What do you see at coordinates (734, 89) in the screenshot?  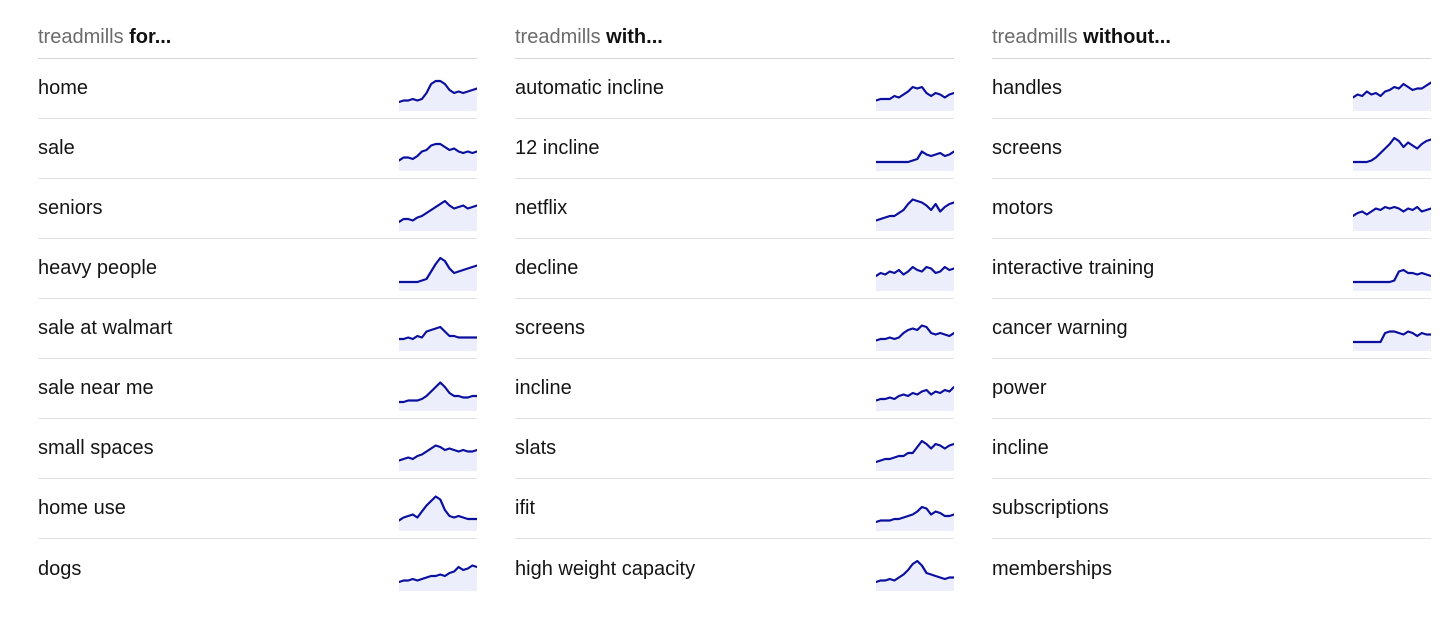 I see `search-row: automatic incline` at bounding box center [734, 89].